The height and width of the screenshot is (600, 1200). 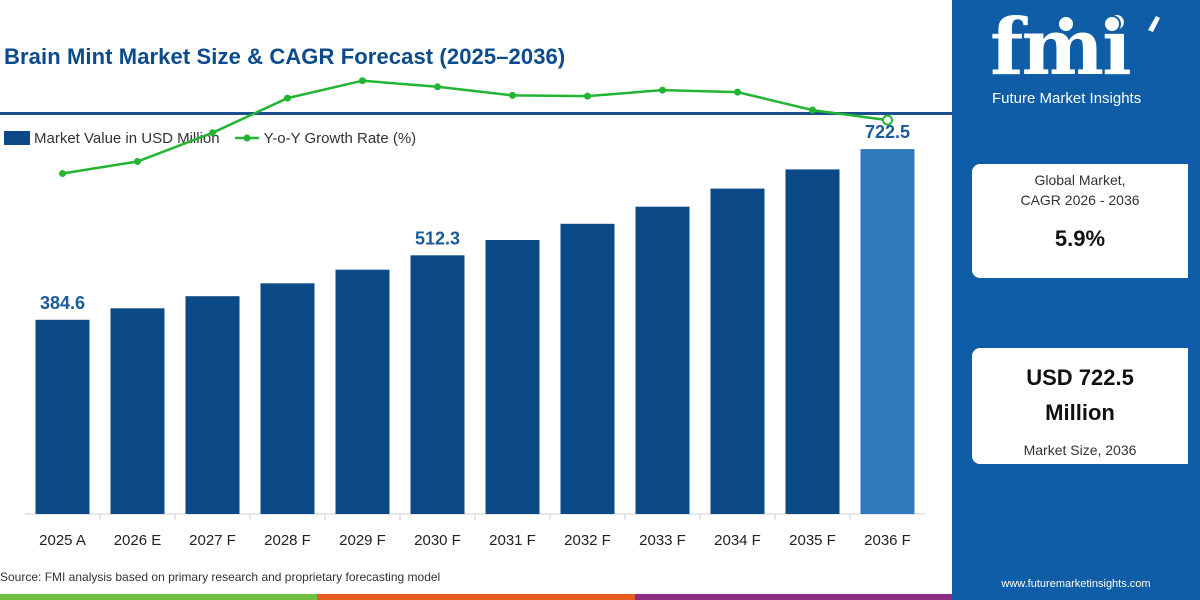 I want to click on cagr-value: 5.9%, so click(x=1080, y=238).